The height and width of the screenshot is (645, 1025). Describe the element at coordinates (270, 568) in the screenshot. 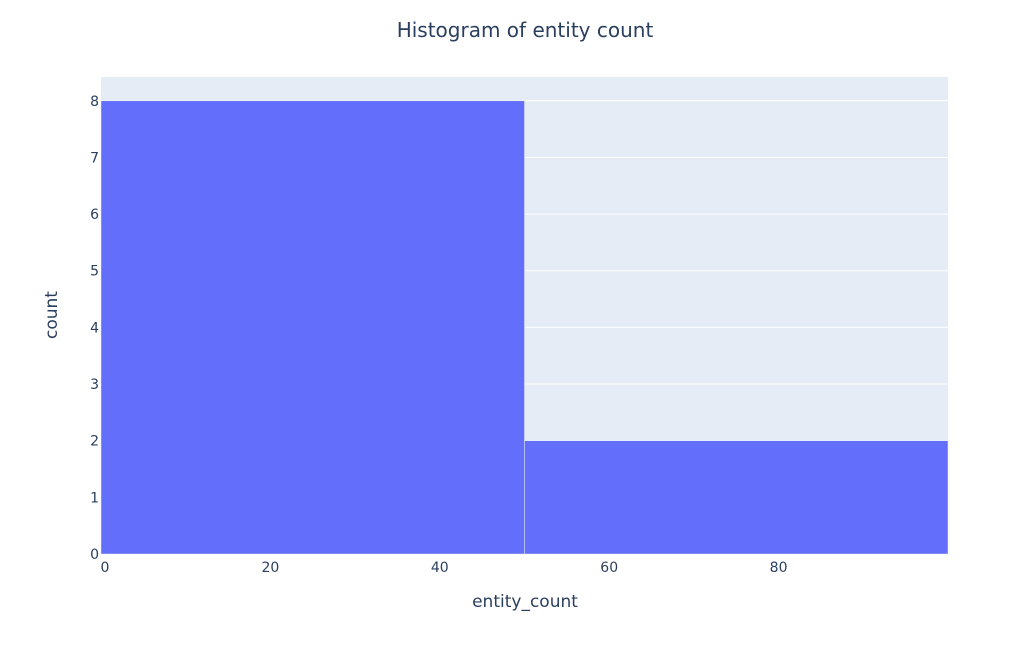

I see `x-tick-label: 20` at that location.